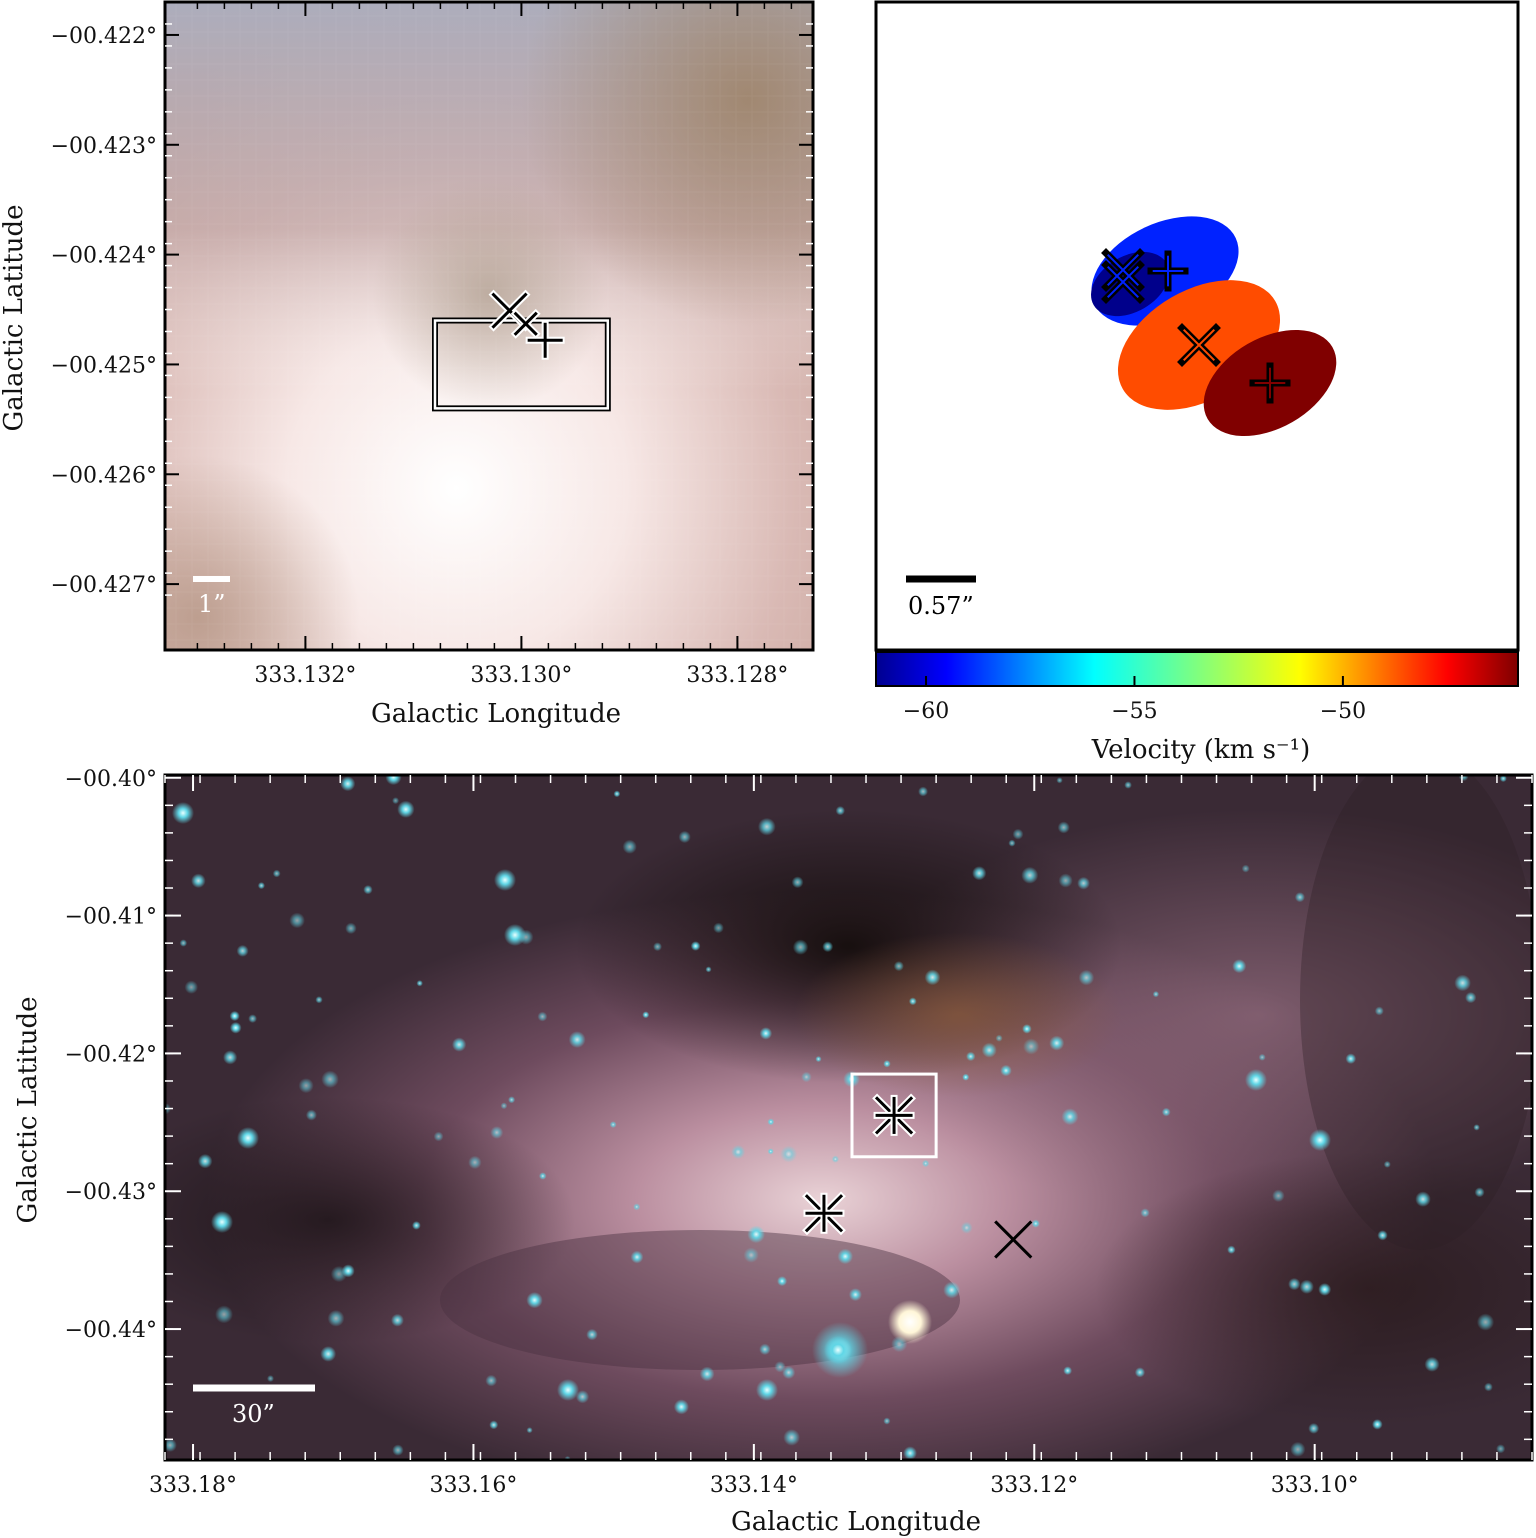  Describe the element at coordinates (754, 1485) in the screenshot. I see `bottom-xtick-label: 333.14°` at that location.